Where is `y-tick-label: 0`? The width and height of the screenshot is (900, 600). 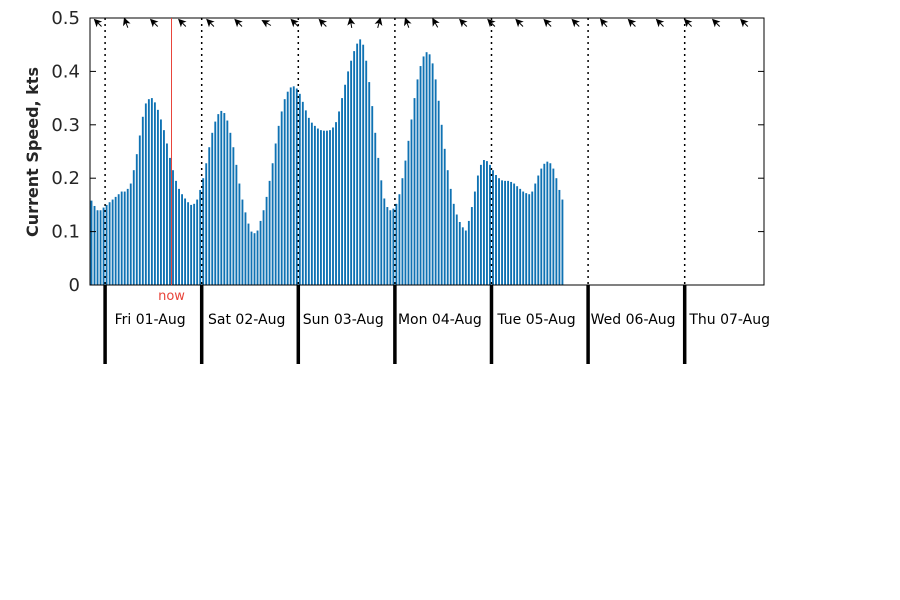
y-tick-label: 0 is located at coordinates (74, 285).